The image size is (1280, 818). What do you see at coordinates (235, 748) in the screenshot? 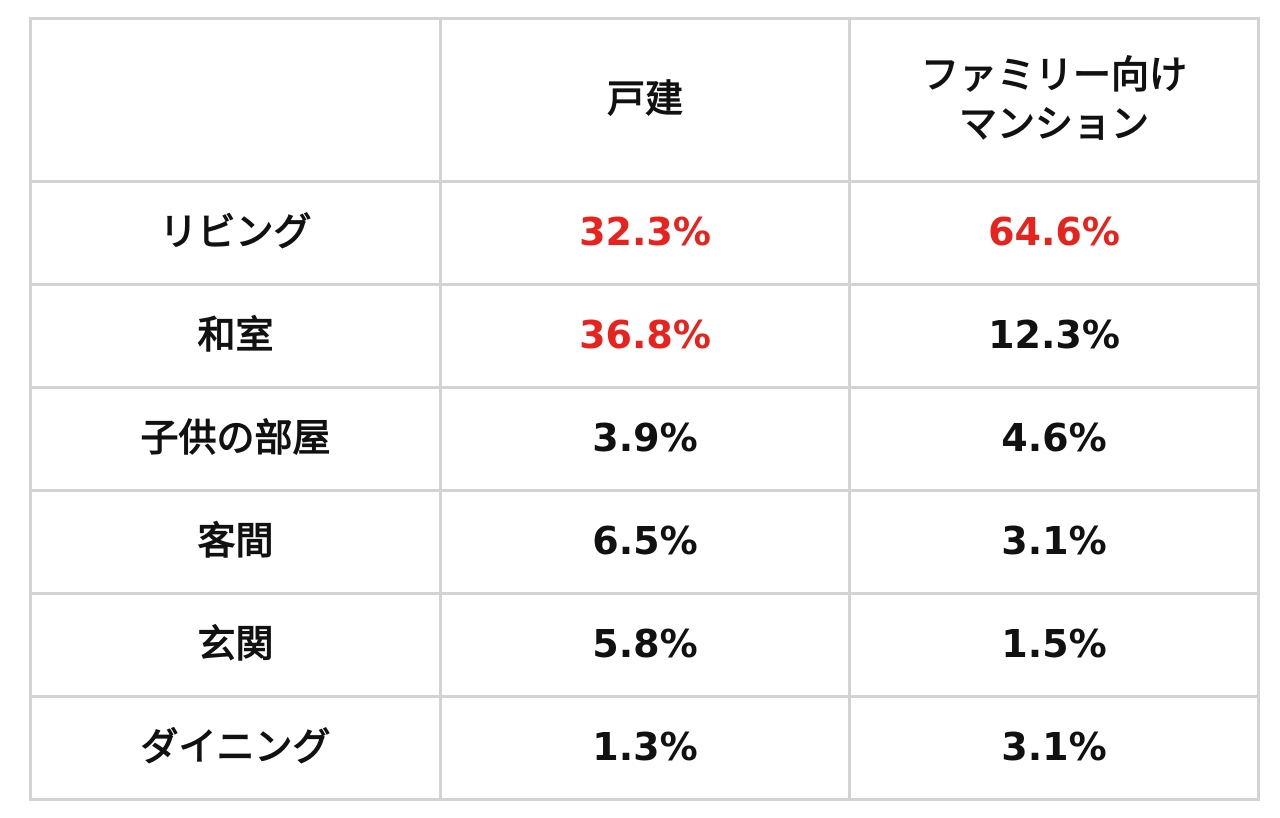
I see `row-label: ダイニング` at bounding box center [235, 748].